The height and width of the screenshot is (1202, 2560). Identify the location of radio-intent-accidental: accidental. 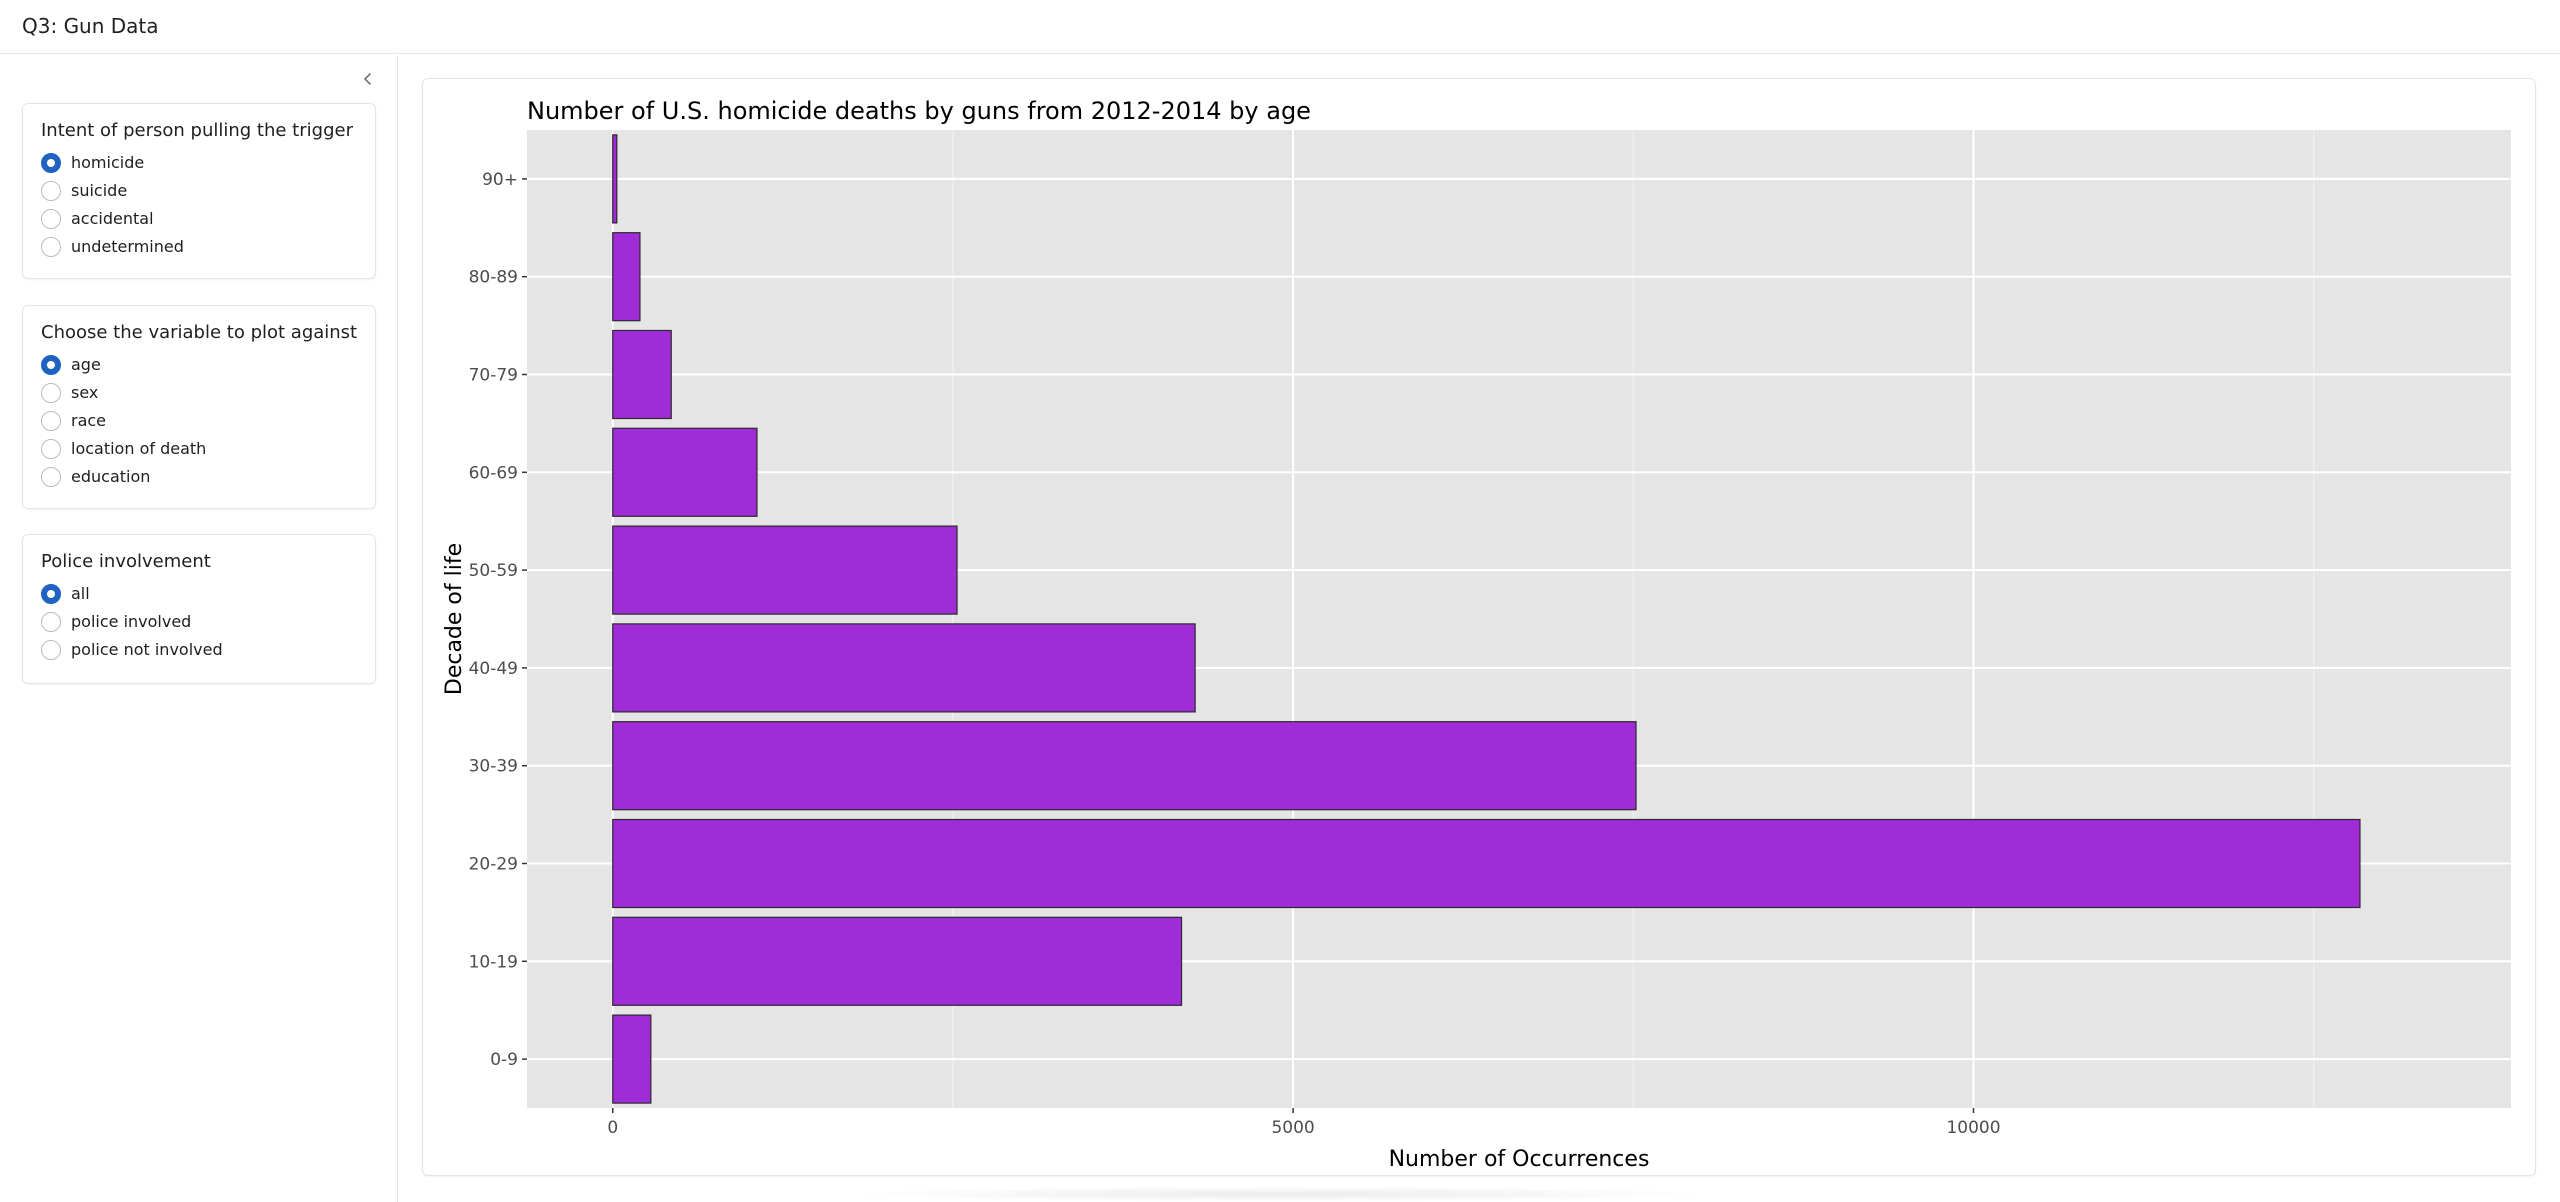
(97, 219).